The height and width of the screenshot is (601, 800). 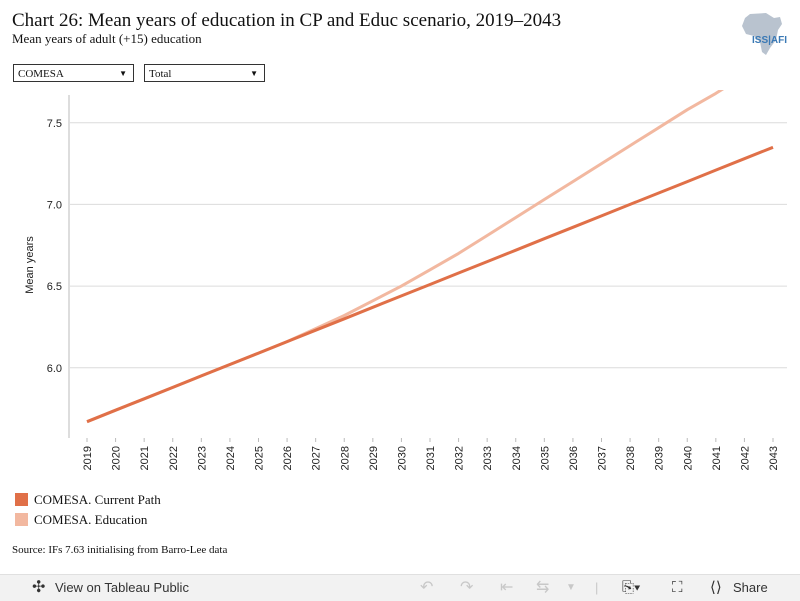 I want to click on legend-item-education: COMESA. Education, so click(x=88, y=520).